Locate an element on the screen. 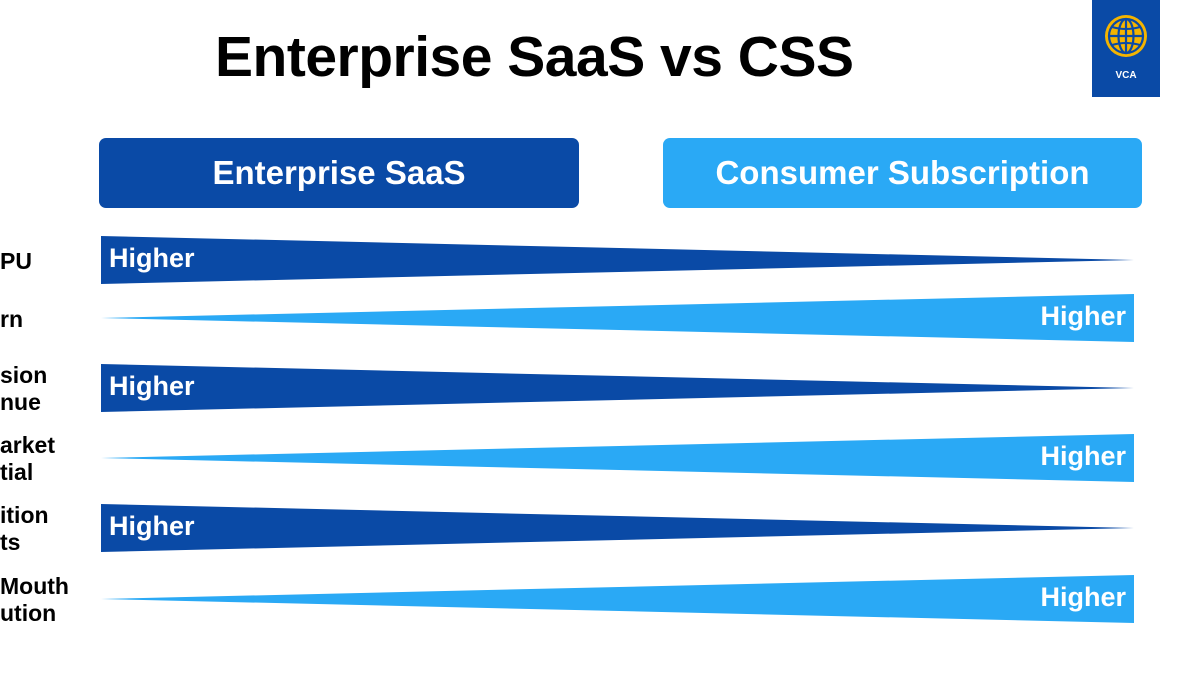  row-label-line: Mouth is located at coordinates (34, 586).